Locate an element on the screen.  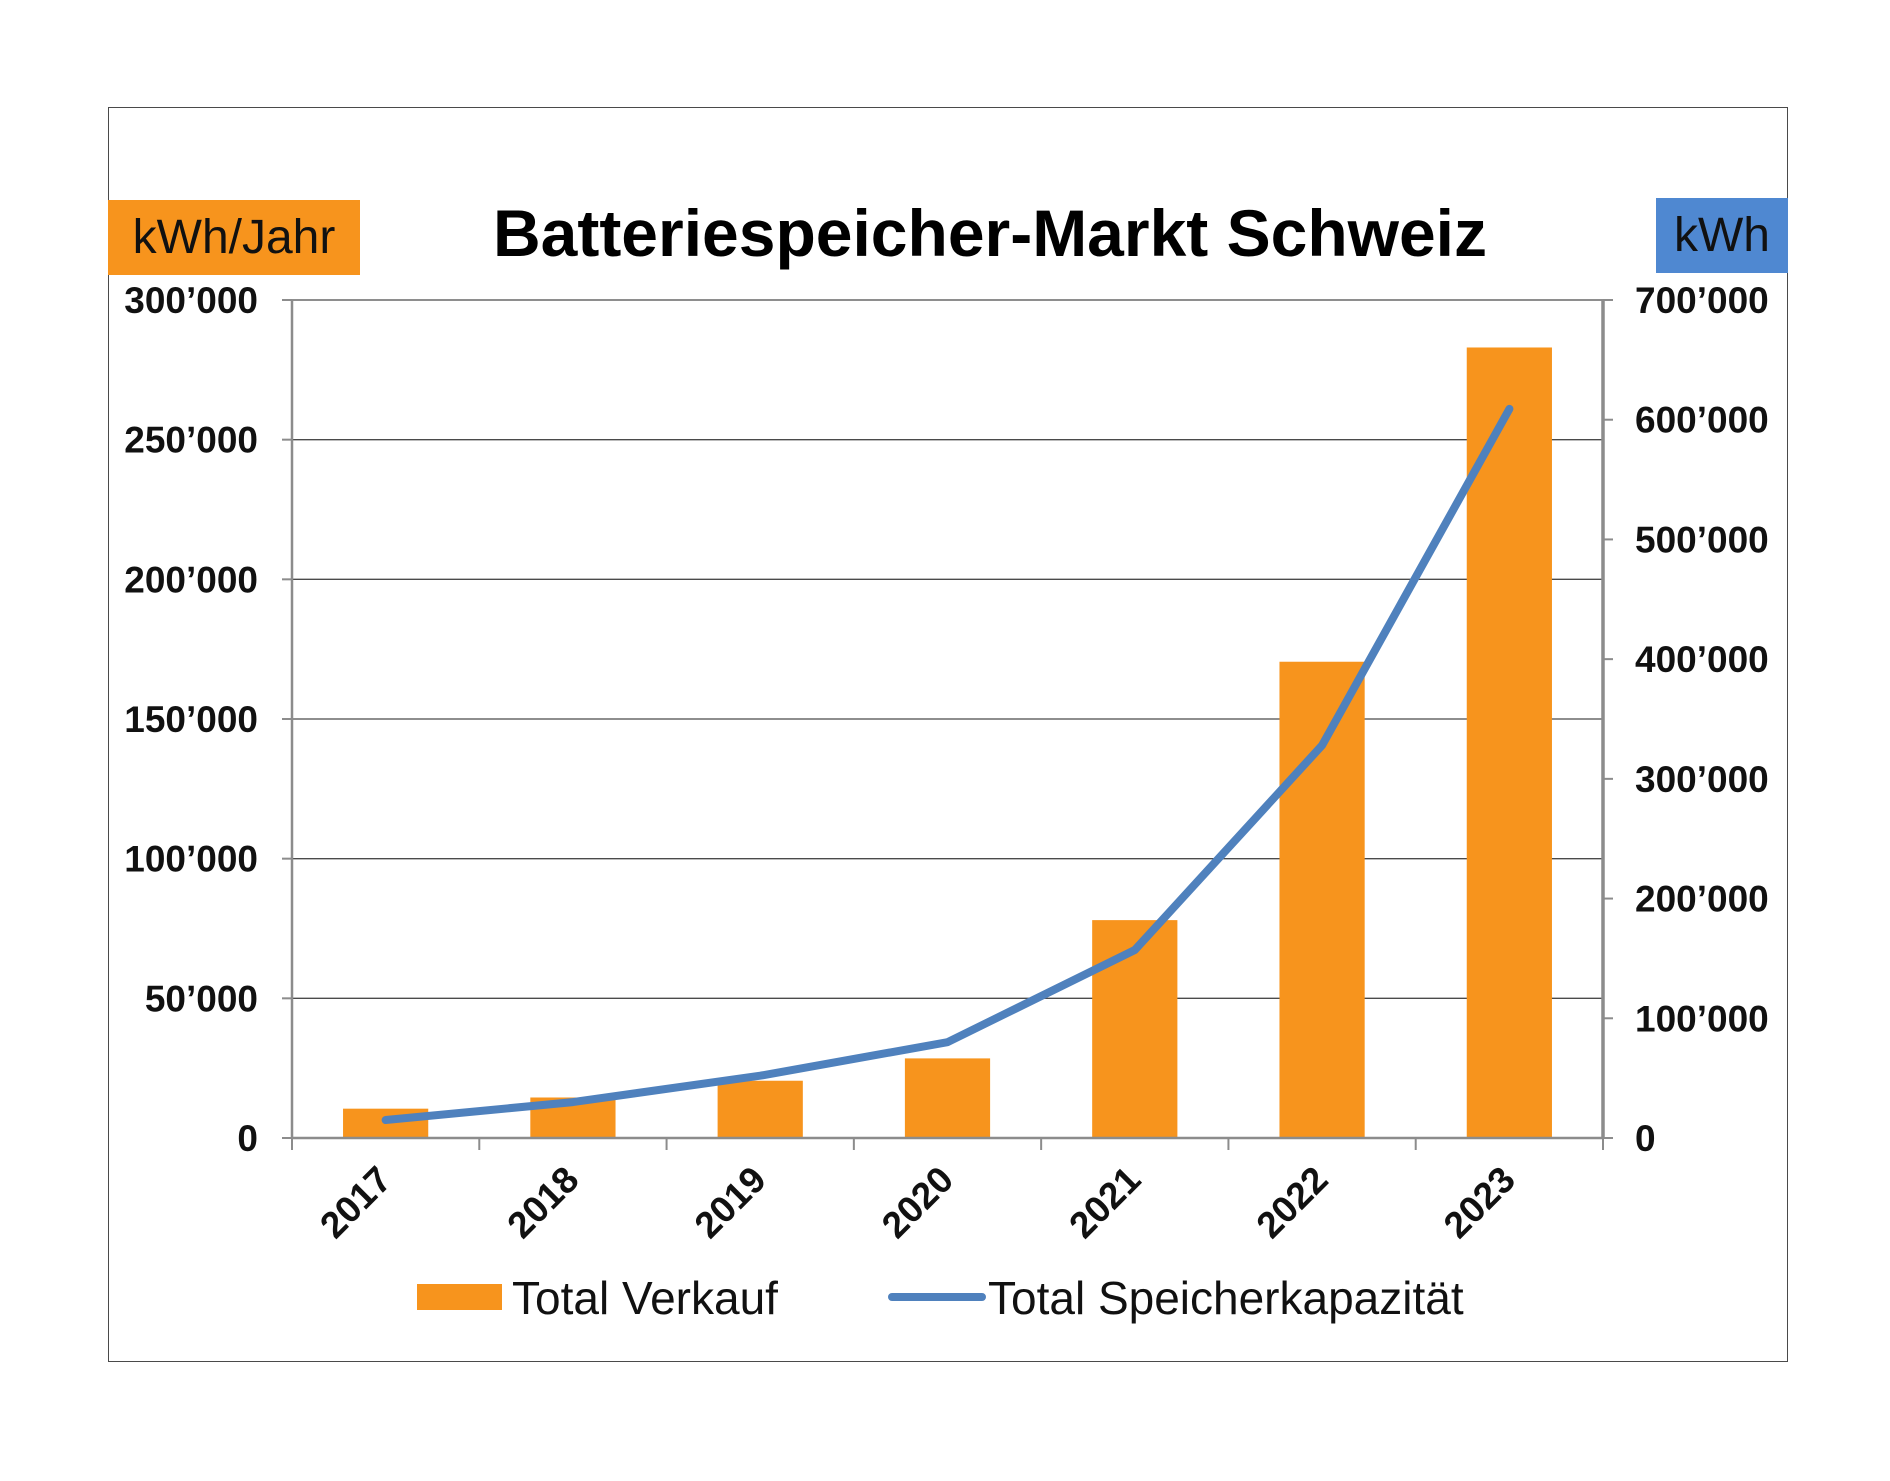
bar-2023 is located at coordinates (1509, 742).